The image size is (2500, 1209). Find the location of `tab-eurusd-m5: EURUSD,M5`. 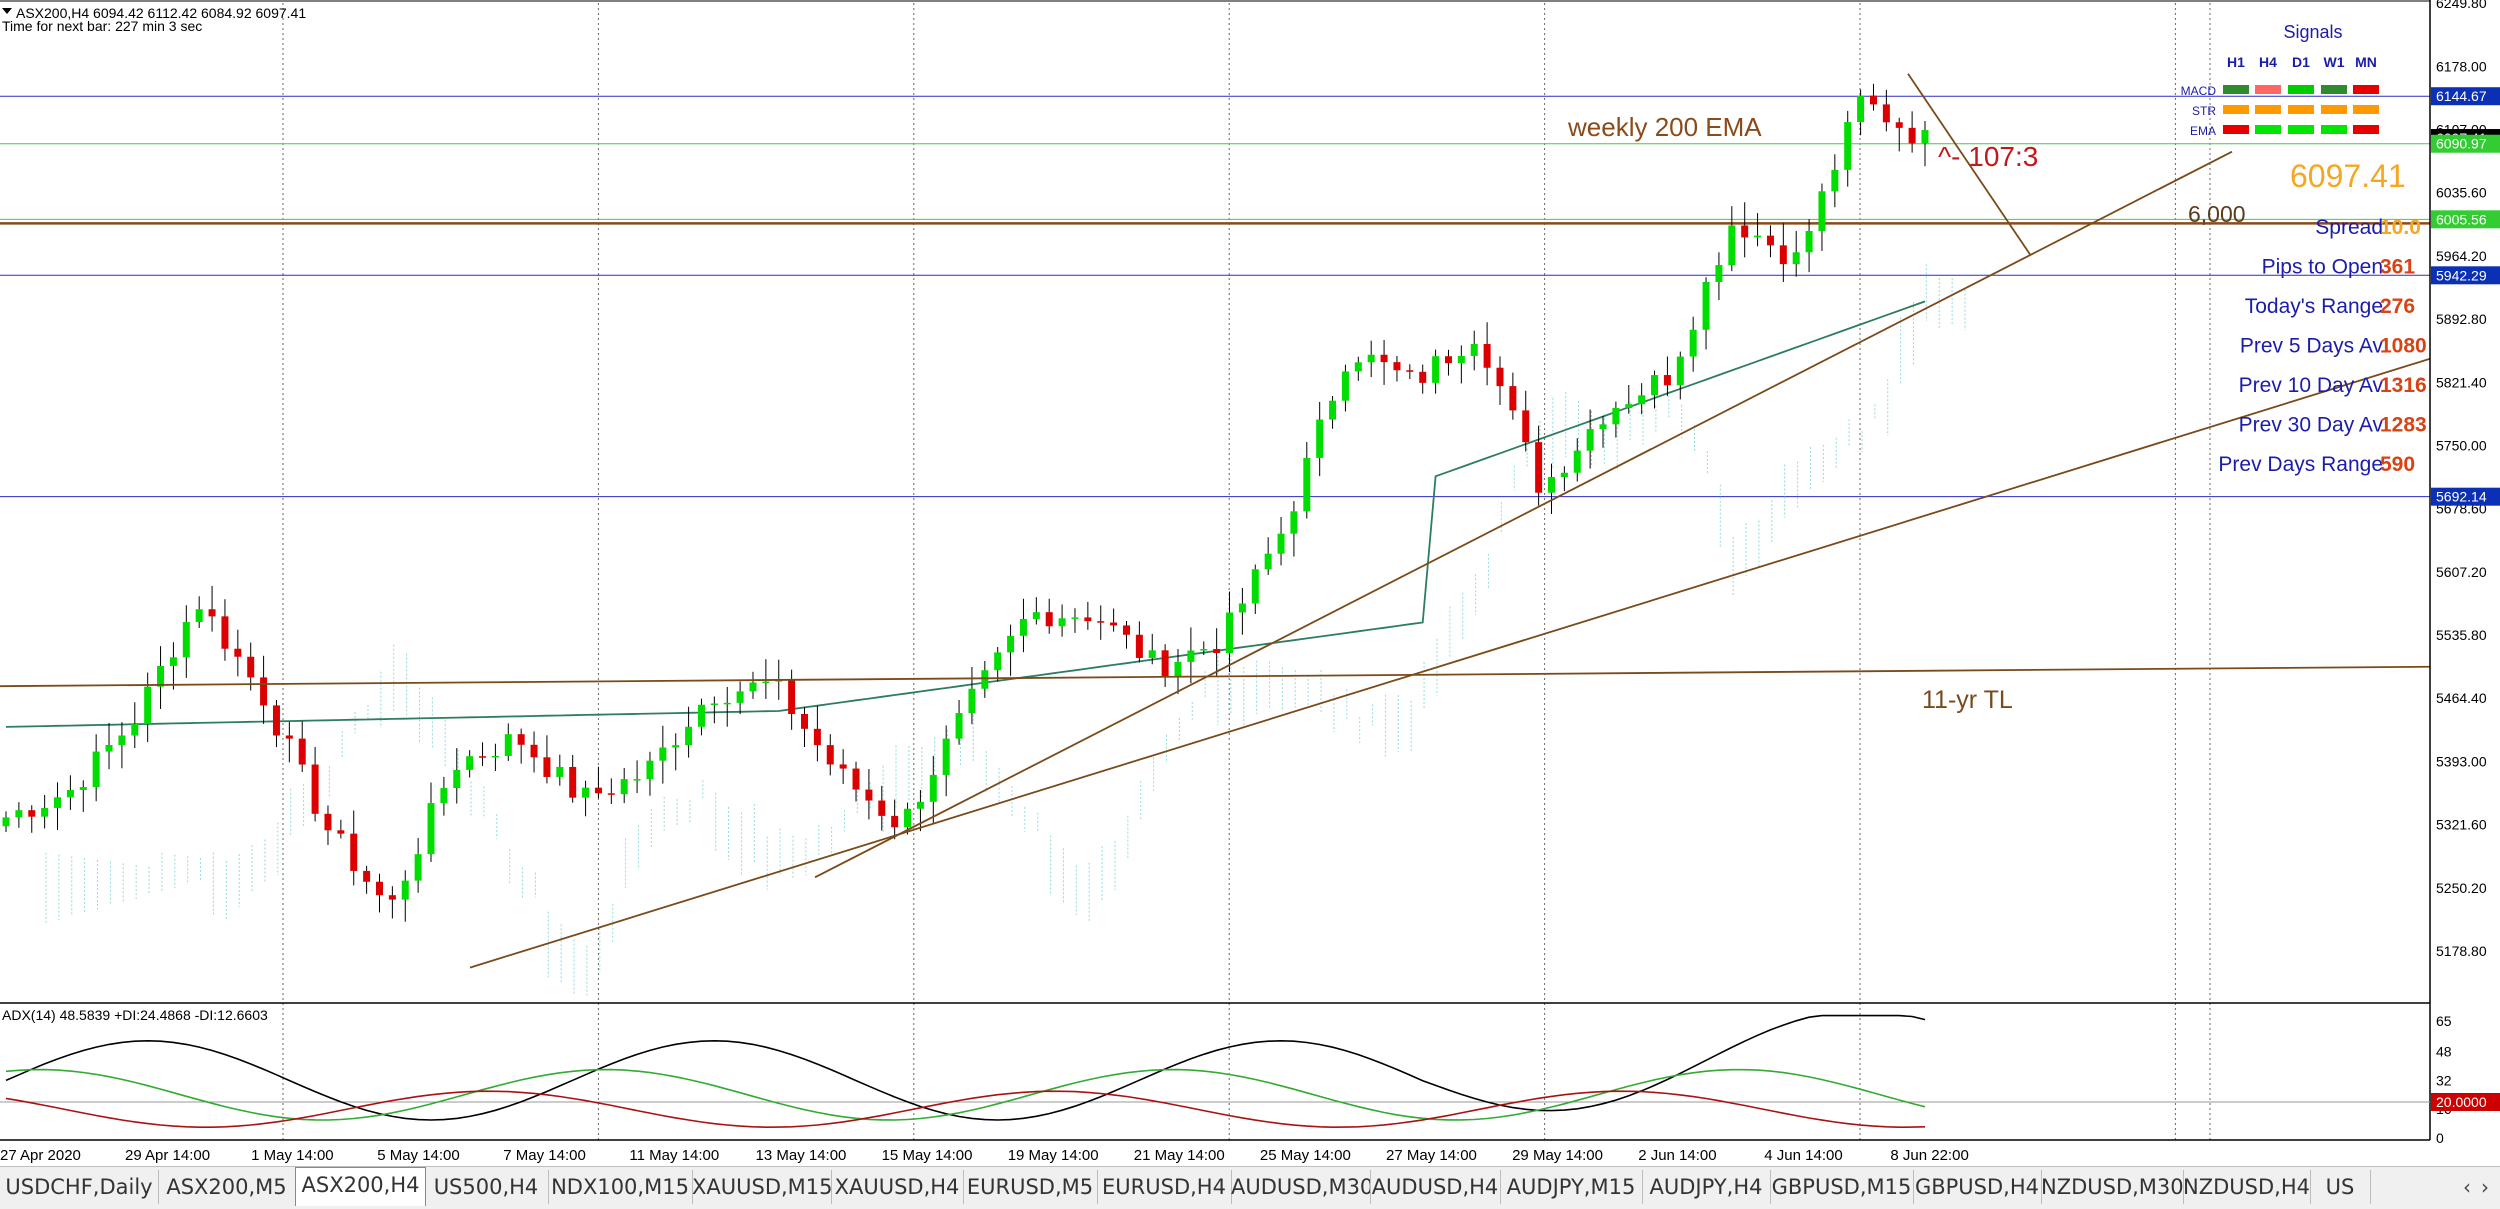

tab-eurusd-m5: EURUSD,M5 is located at coordinates (1030, 1187).